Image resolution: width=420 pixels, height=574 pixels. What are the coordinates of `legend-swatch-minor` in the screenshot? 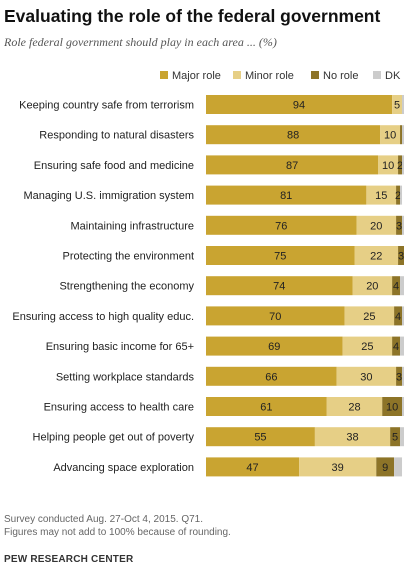 It's located at (237, 75).